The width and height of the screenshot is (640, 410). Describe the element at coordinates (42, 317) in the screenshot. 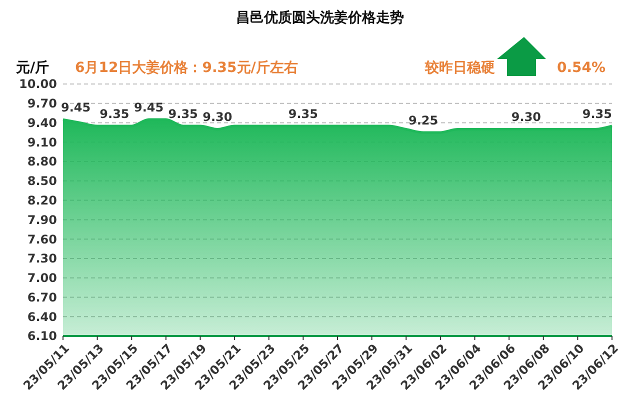

I see `y-tick-label: 6.40` at that location.